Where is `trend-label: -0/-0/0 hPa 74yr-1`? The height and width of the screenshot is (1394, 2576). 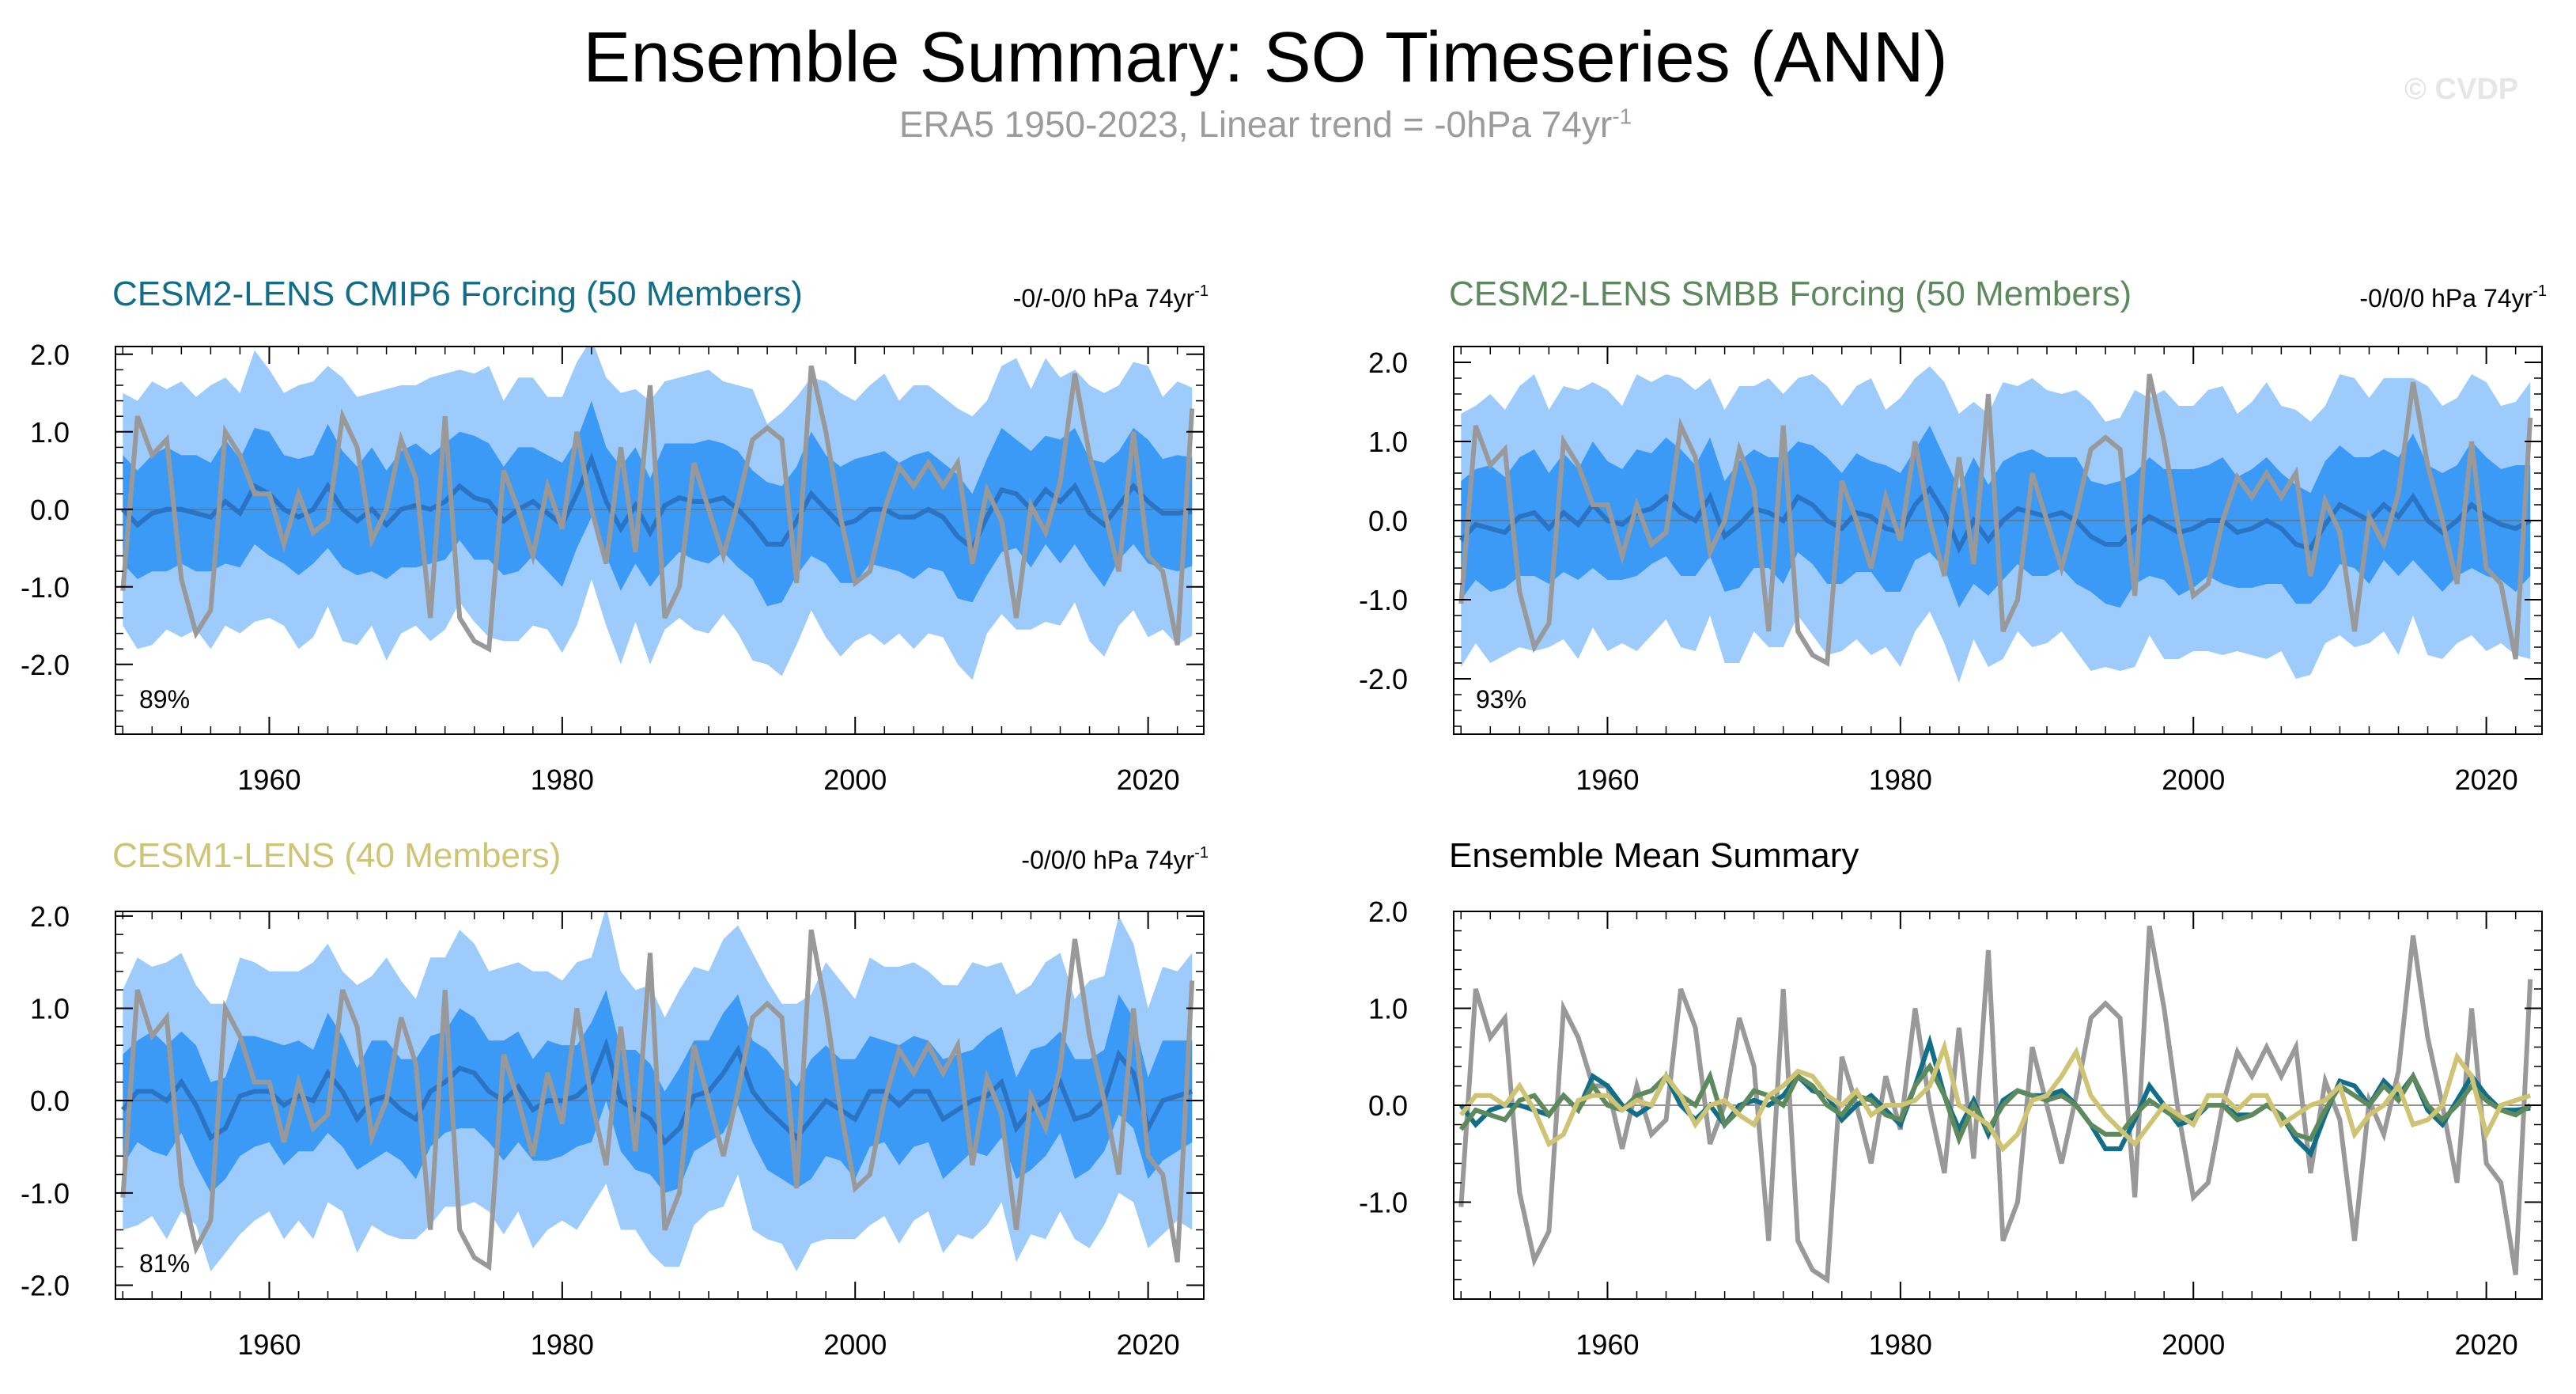
trend-label: -0/-0/0 hPa 74yr-1 is located at coordinates (1111, 297).